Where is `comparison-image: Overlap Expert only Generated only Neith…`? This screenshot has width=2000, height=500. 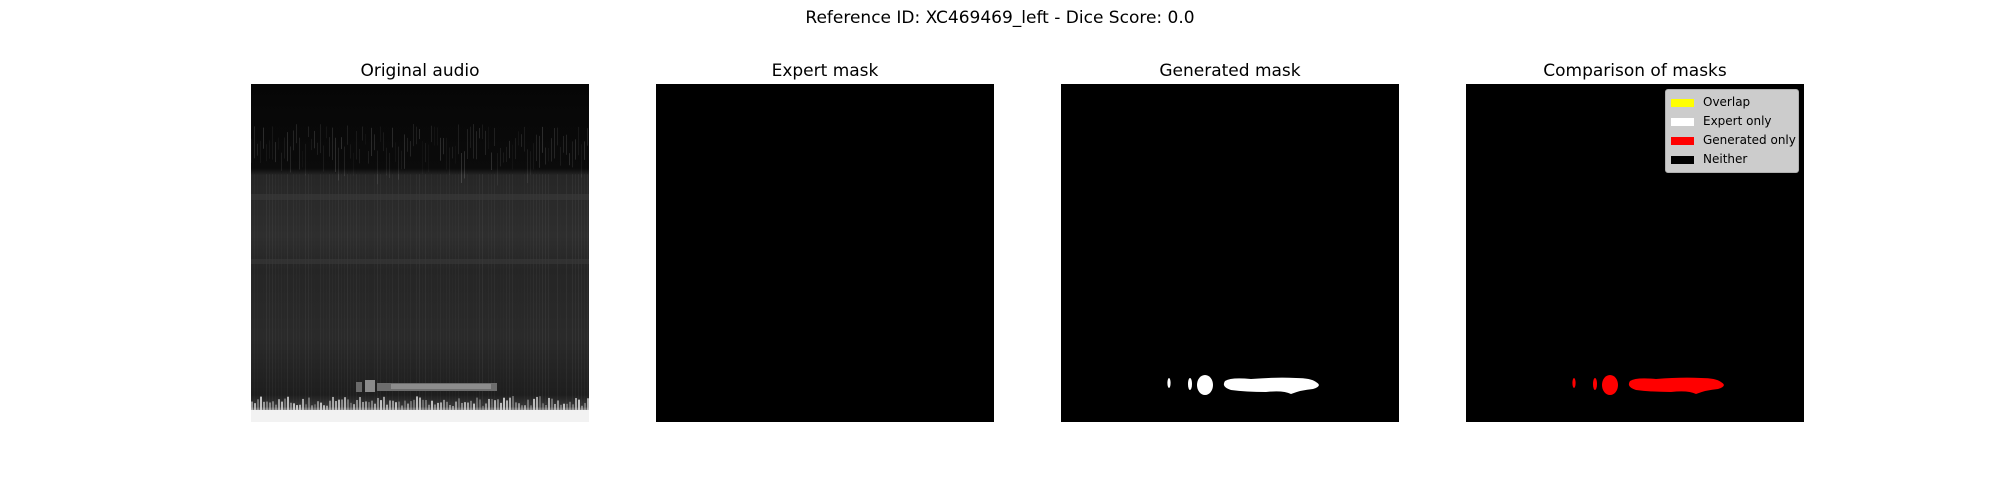
comparison-image: Overlap Expert only Generated only Neith… is located at coordinates (1635, 253).